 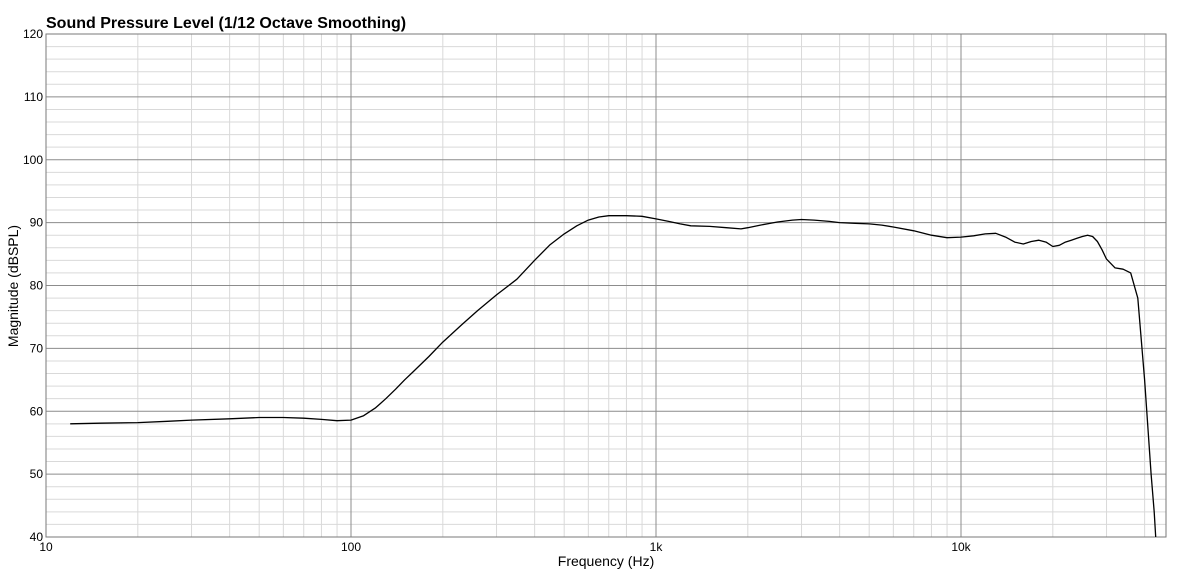 I want to click on y-axis-tick-labels: 40 50 60 70 80 90 100 110 120, so click(x=33, y=285).